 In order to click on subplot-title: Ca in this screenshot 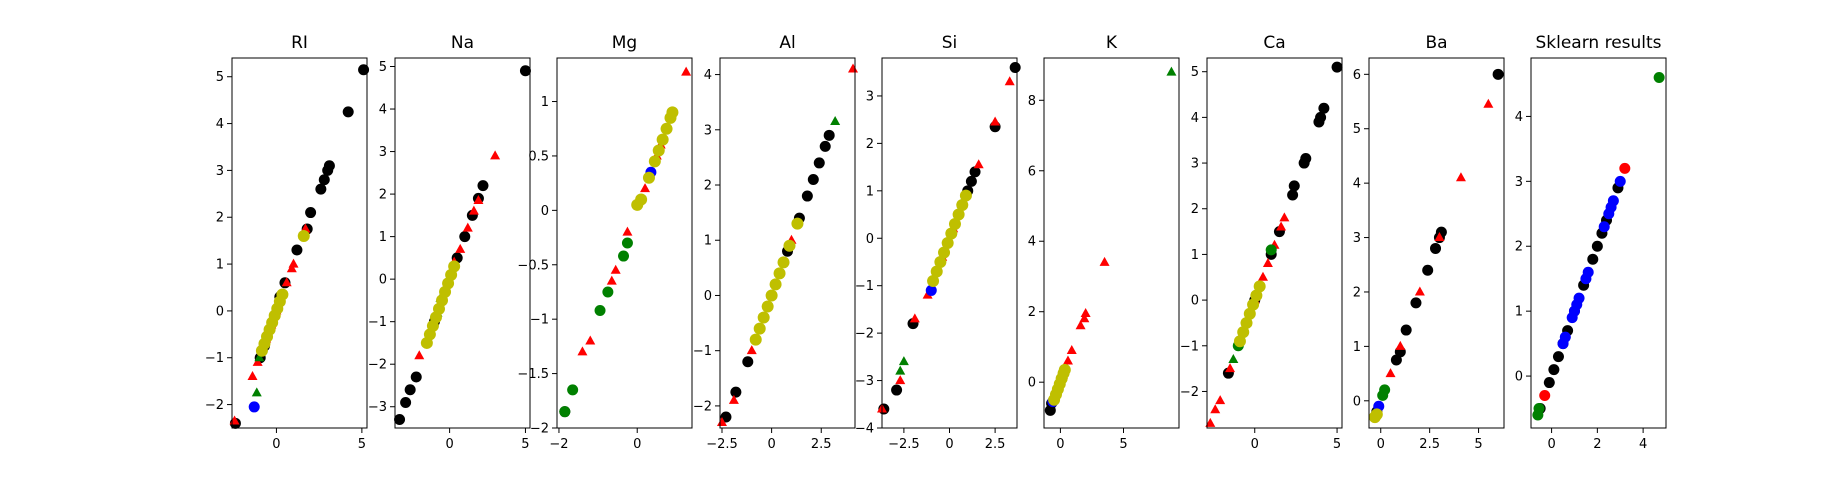, I will do `click(1274, 43)`.